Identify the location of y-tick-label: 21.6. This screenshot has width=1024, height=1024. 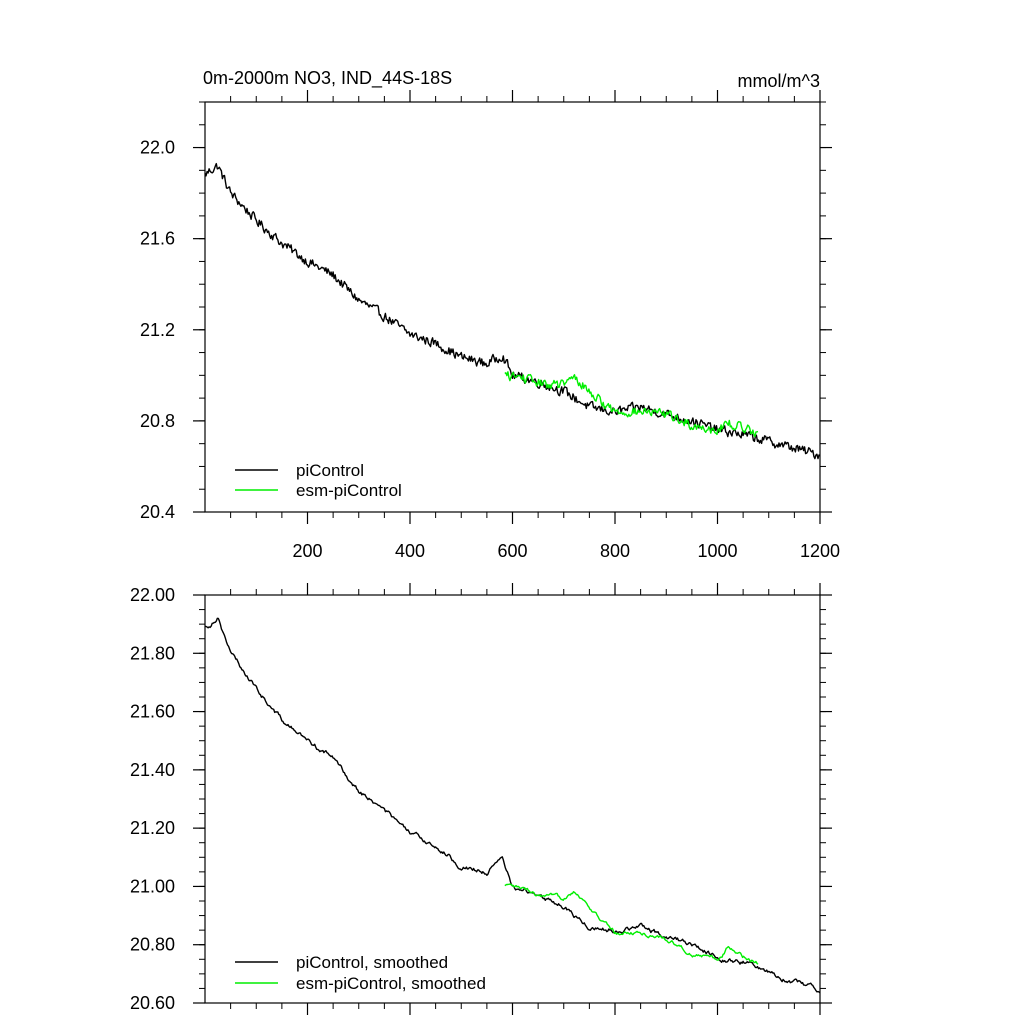
(157, 239).